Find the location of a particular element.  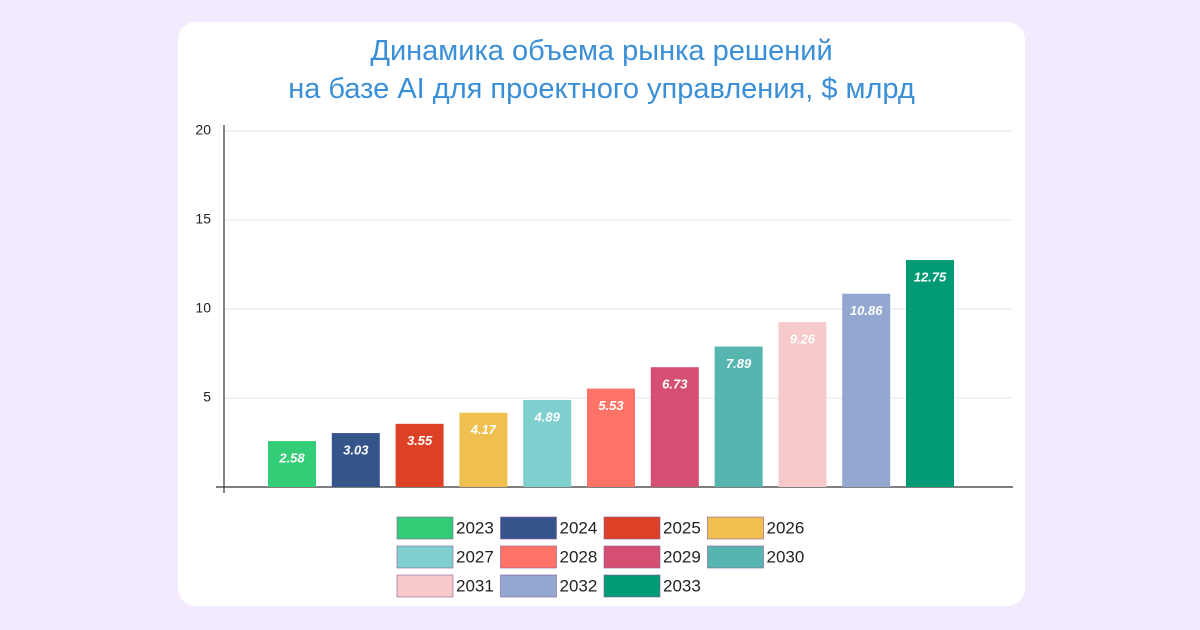

legend-label: 2028 is located at coordinates (579, 556).